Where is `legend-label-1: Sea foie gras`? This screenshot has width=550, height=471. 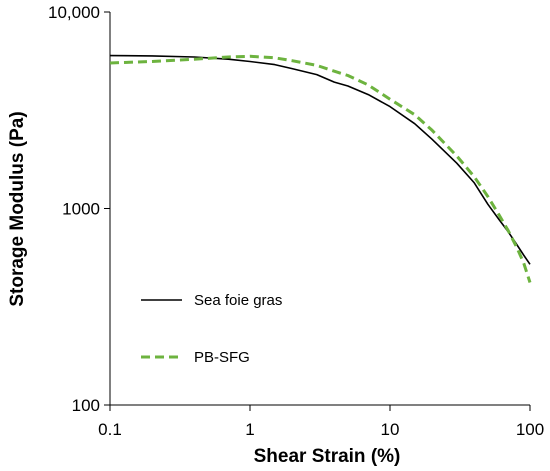
legend-label-1: Sea foie gras is located at coordinates (238, 300).